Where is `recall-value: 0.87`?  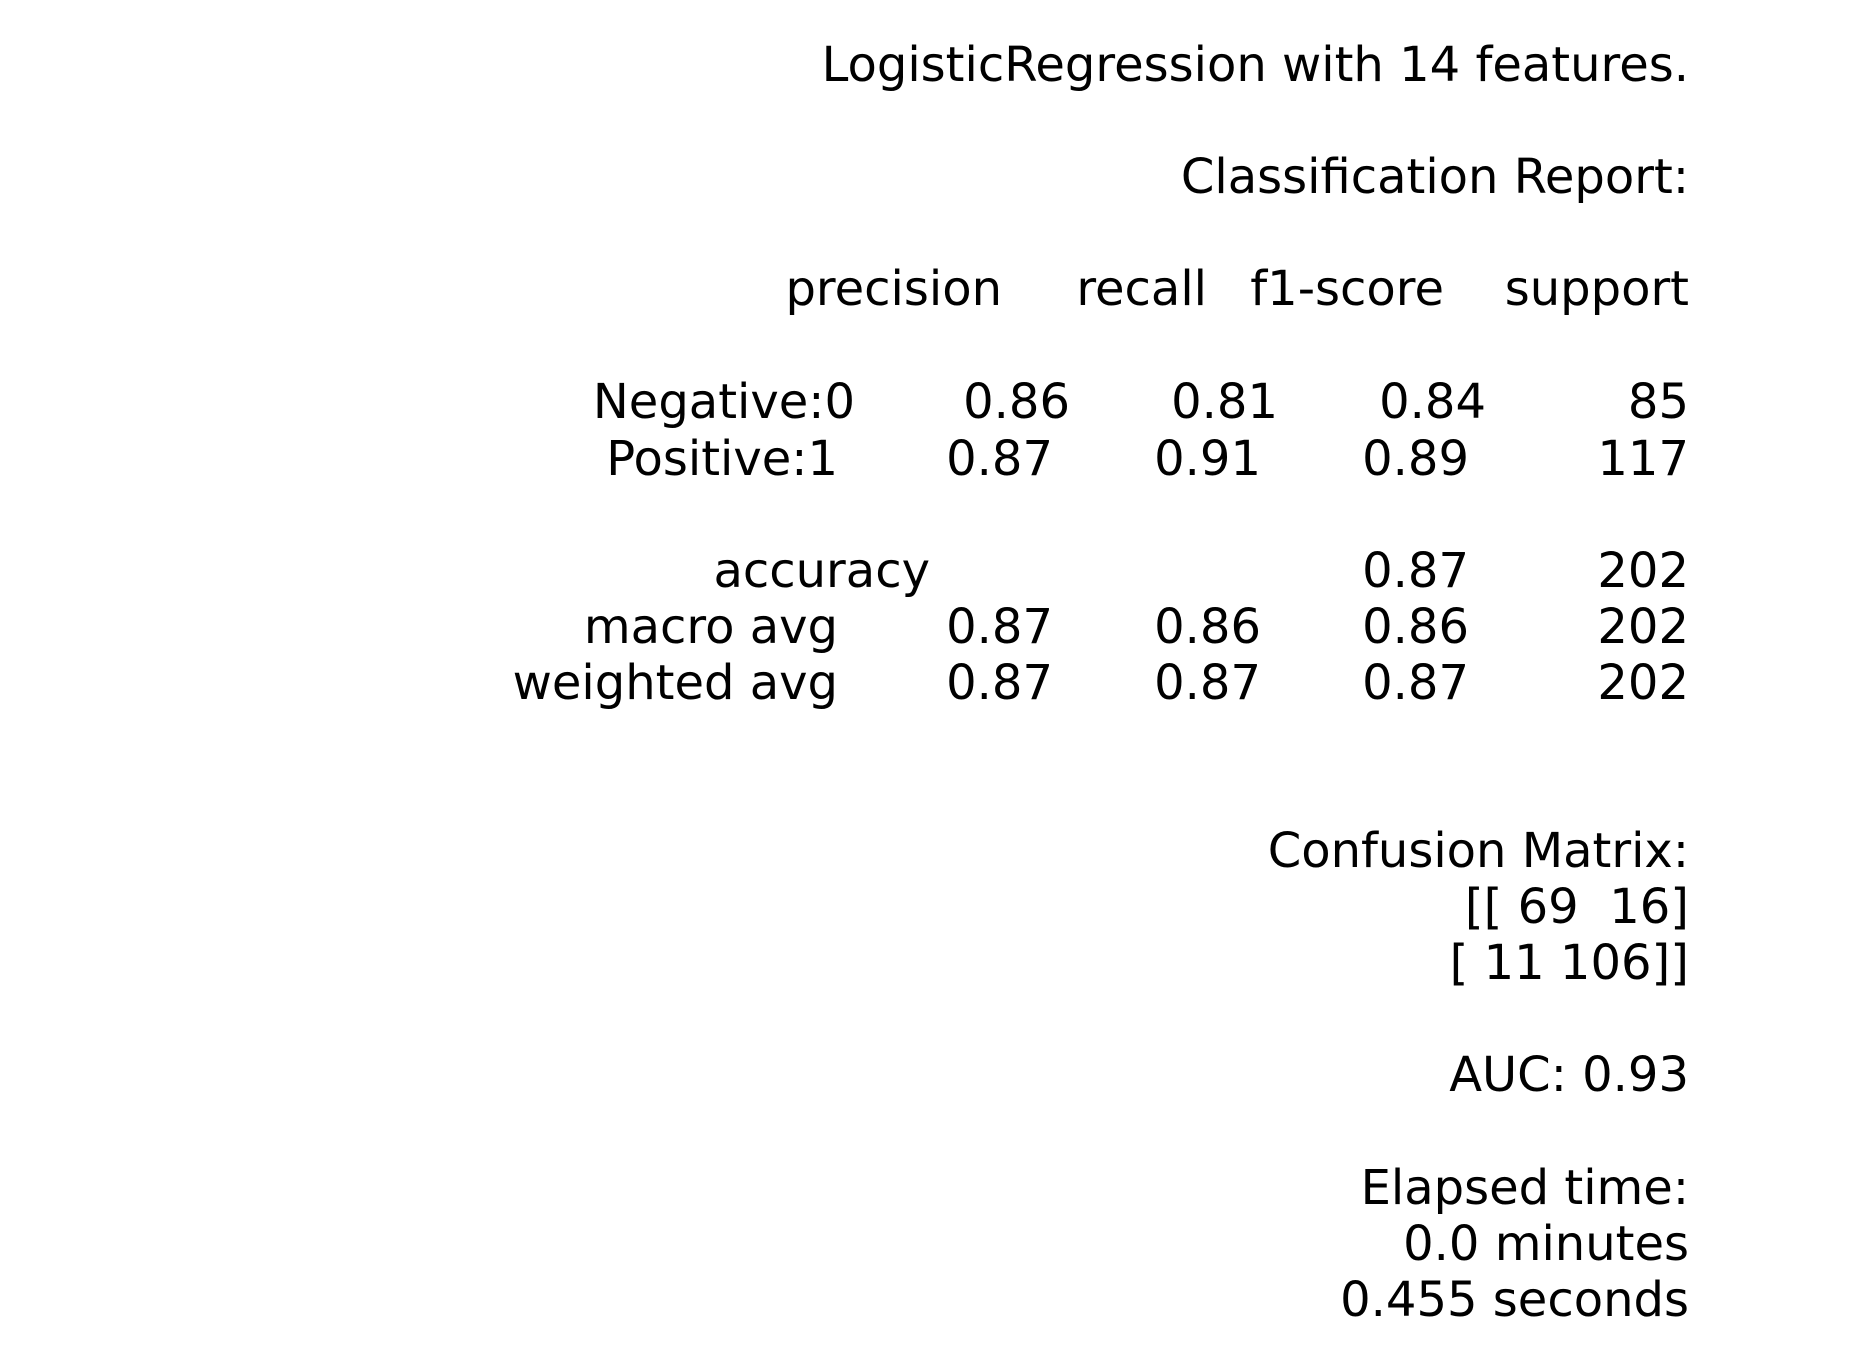 recall-value: 0.87 is located at coordinates (1207, 683).